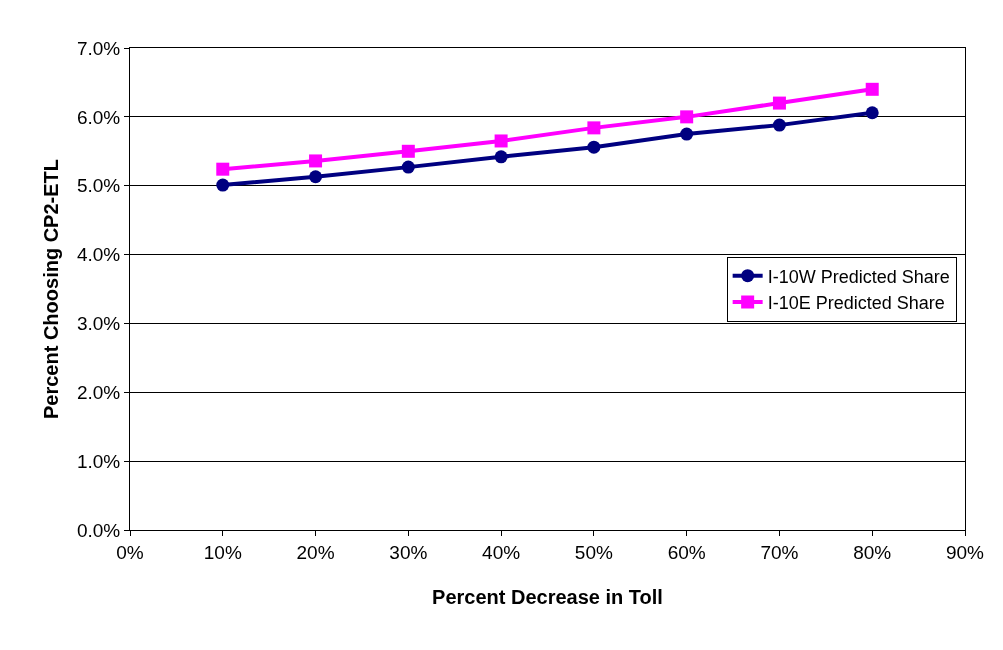 This screenshot has width=1003, height=650. Describe the element at coordinates (872, 552) in the screenshot. I see `x-tick-label: 80%` at that location.